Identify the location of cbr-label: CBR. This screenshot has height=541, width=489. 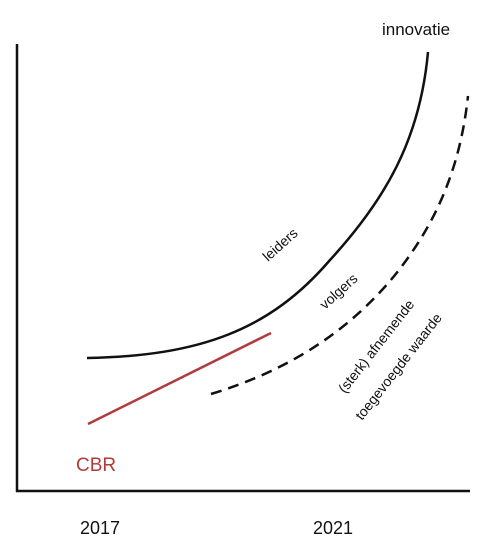
(96, 465).